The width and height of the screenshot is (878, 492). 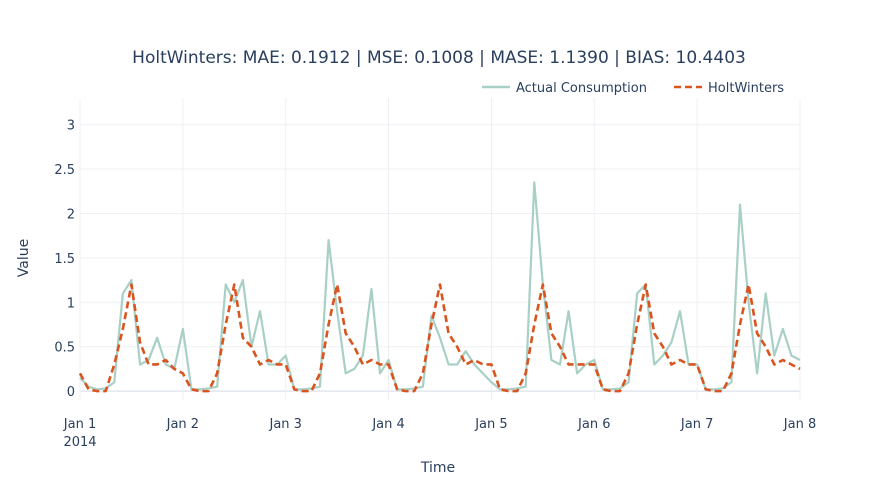 I want to click on x-tick-label: Jan 6, so click(x=593, y=424).